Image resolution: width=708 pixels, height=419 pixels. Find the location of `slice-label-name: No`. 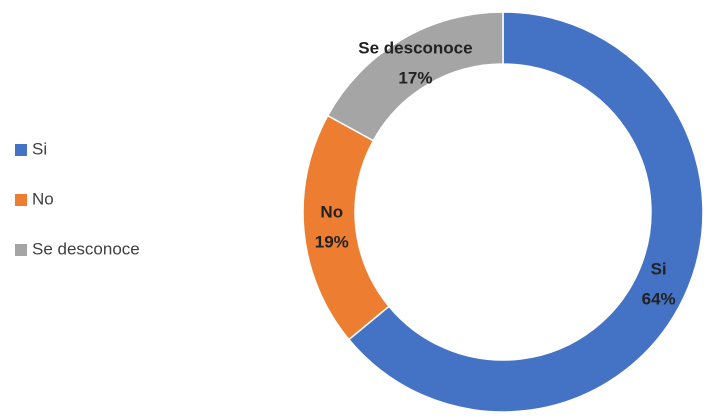

slice-label-name: No is located at coordinates (331, 212).